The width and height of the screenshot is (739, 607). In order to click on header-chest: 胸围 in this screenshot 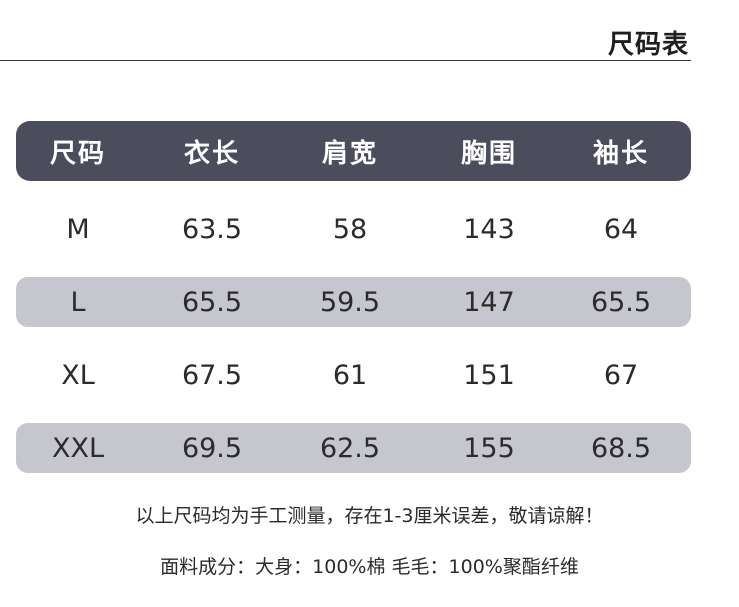, I will do `click(489, 153)`.